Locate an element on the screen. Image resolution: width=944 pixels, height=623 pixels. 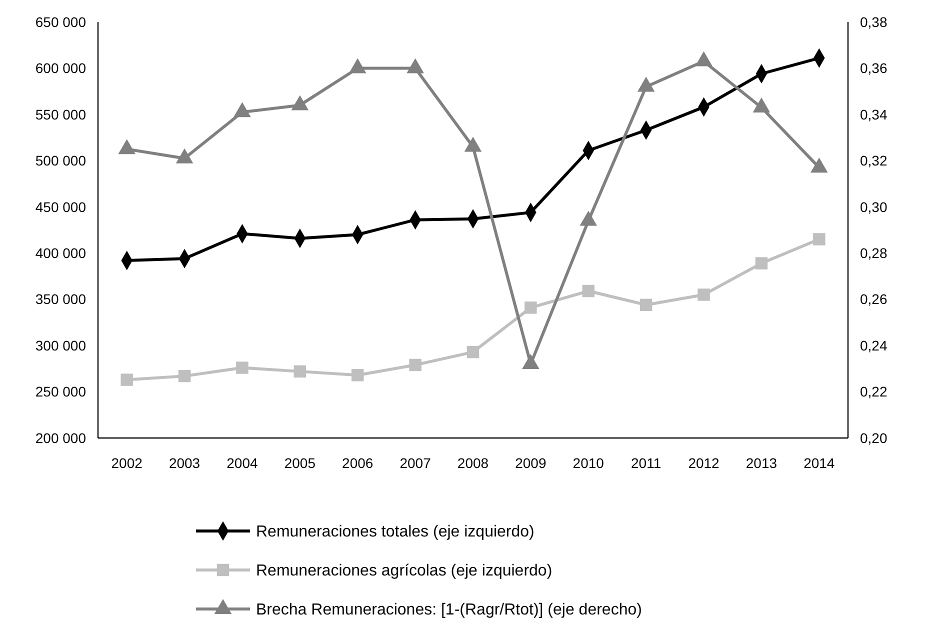
y-tick-label: 500 000 is located at coordinates (60, 160).